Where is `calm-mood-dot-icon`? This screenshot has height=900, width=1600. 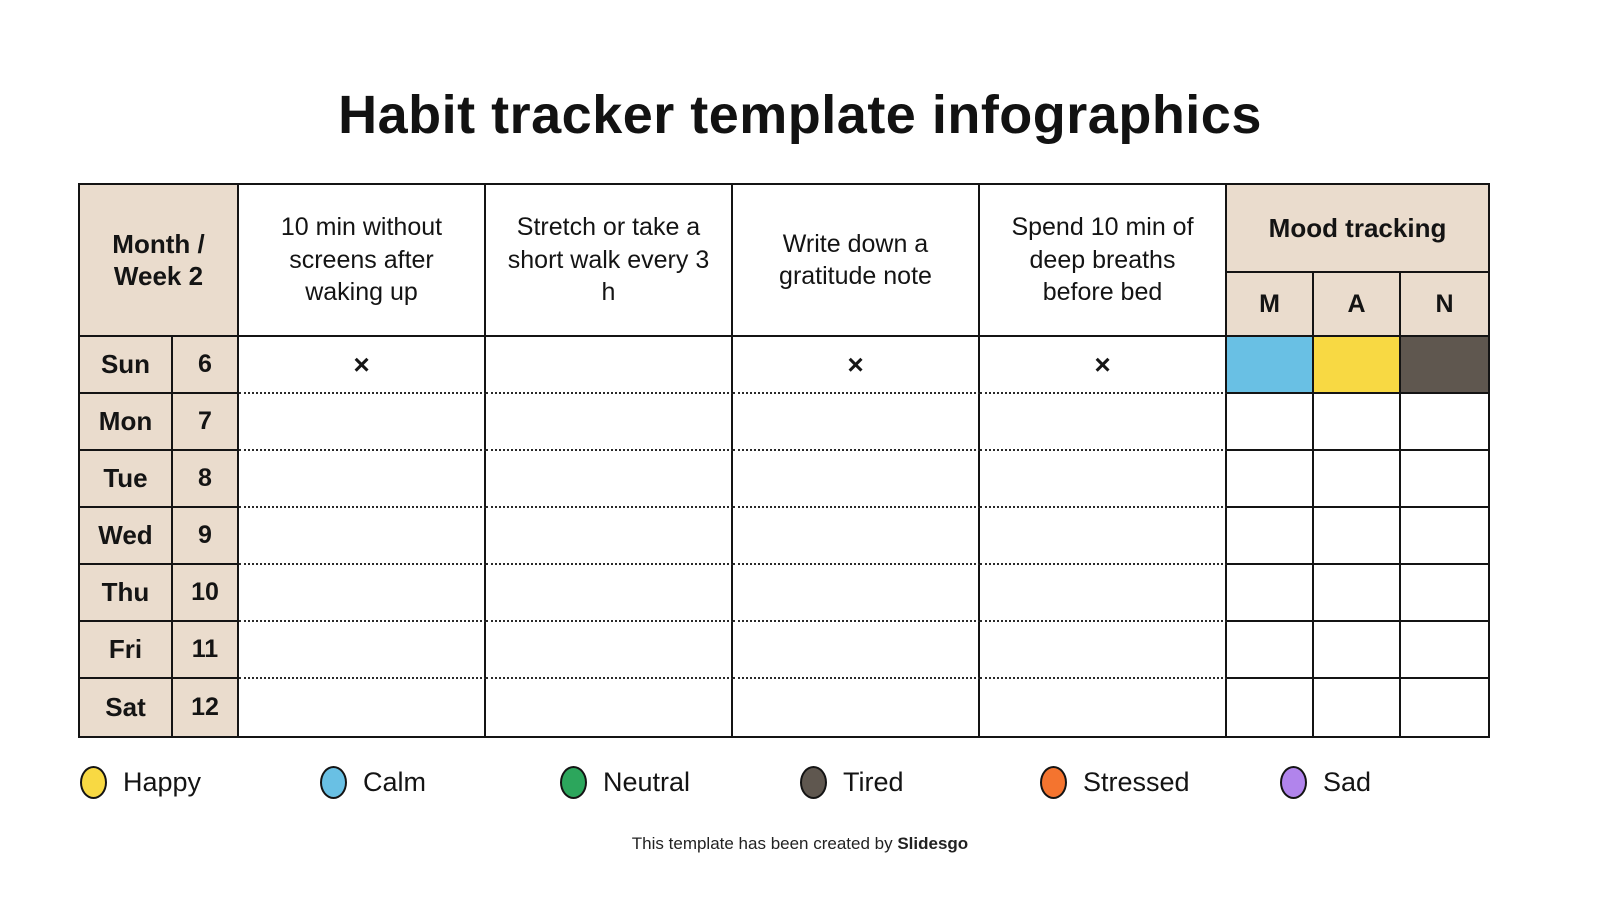
calm-mood-dot-icon is located at coordinates (333, 782).